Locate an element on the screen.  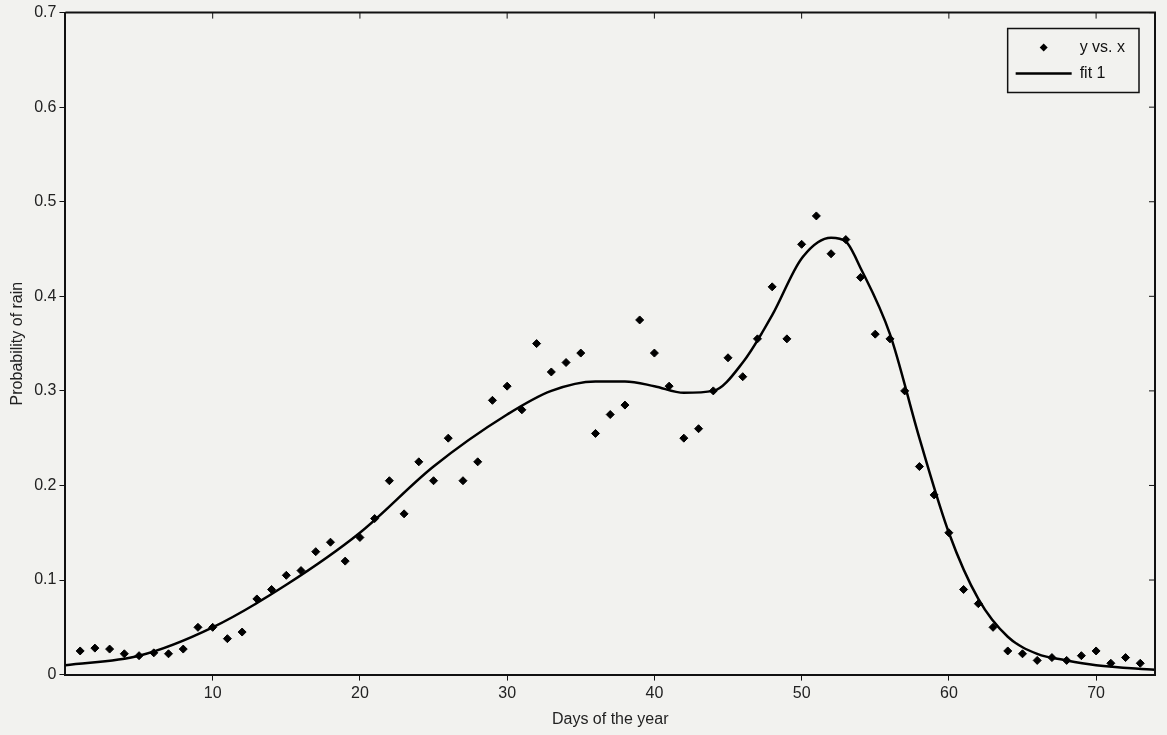
y-tick-label: 0.1 is located at coordinates (45, 579).